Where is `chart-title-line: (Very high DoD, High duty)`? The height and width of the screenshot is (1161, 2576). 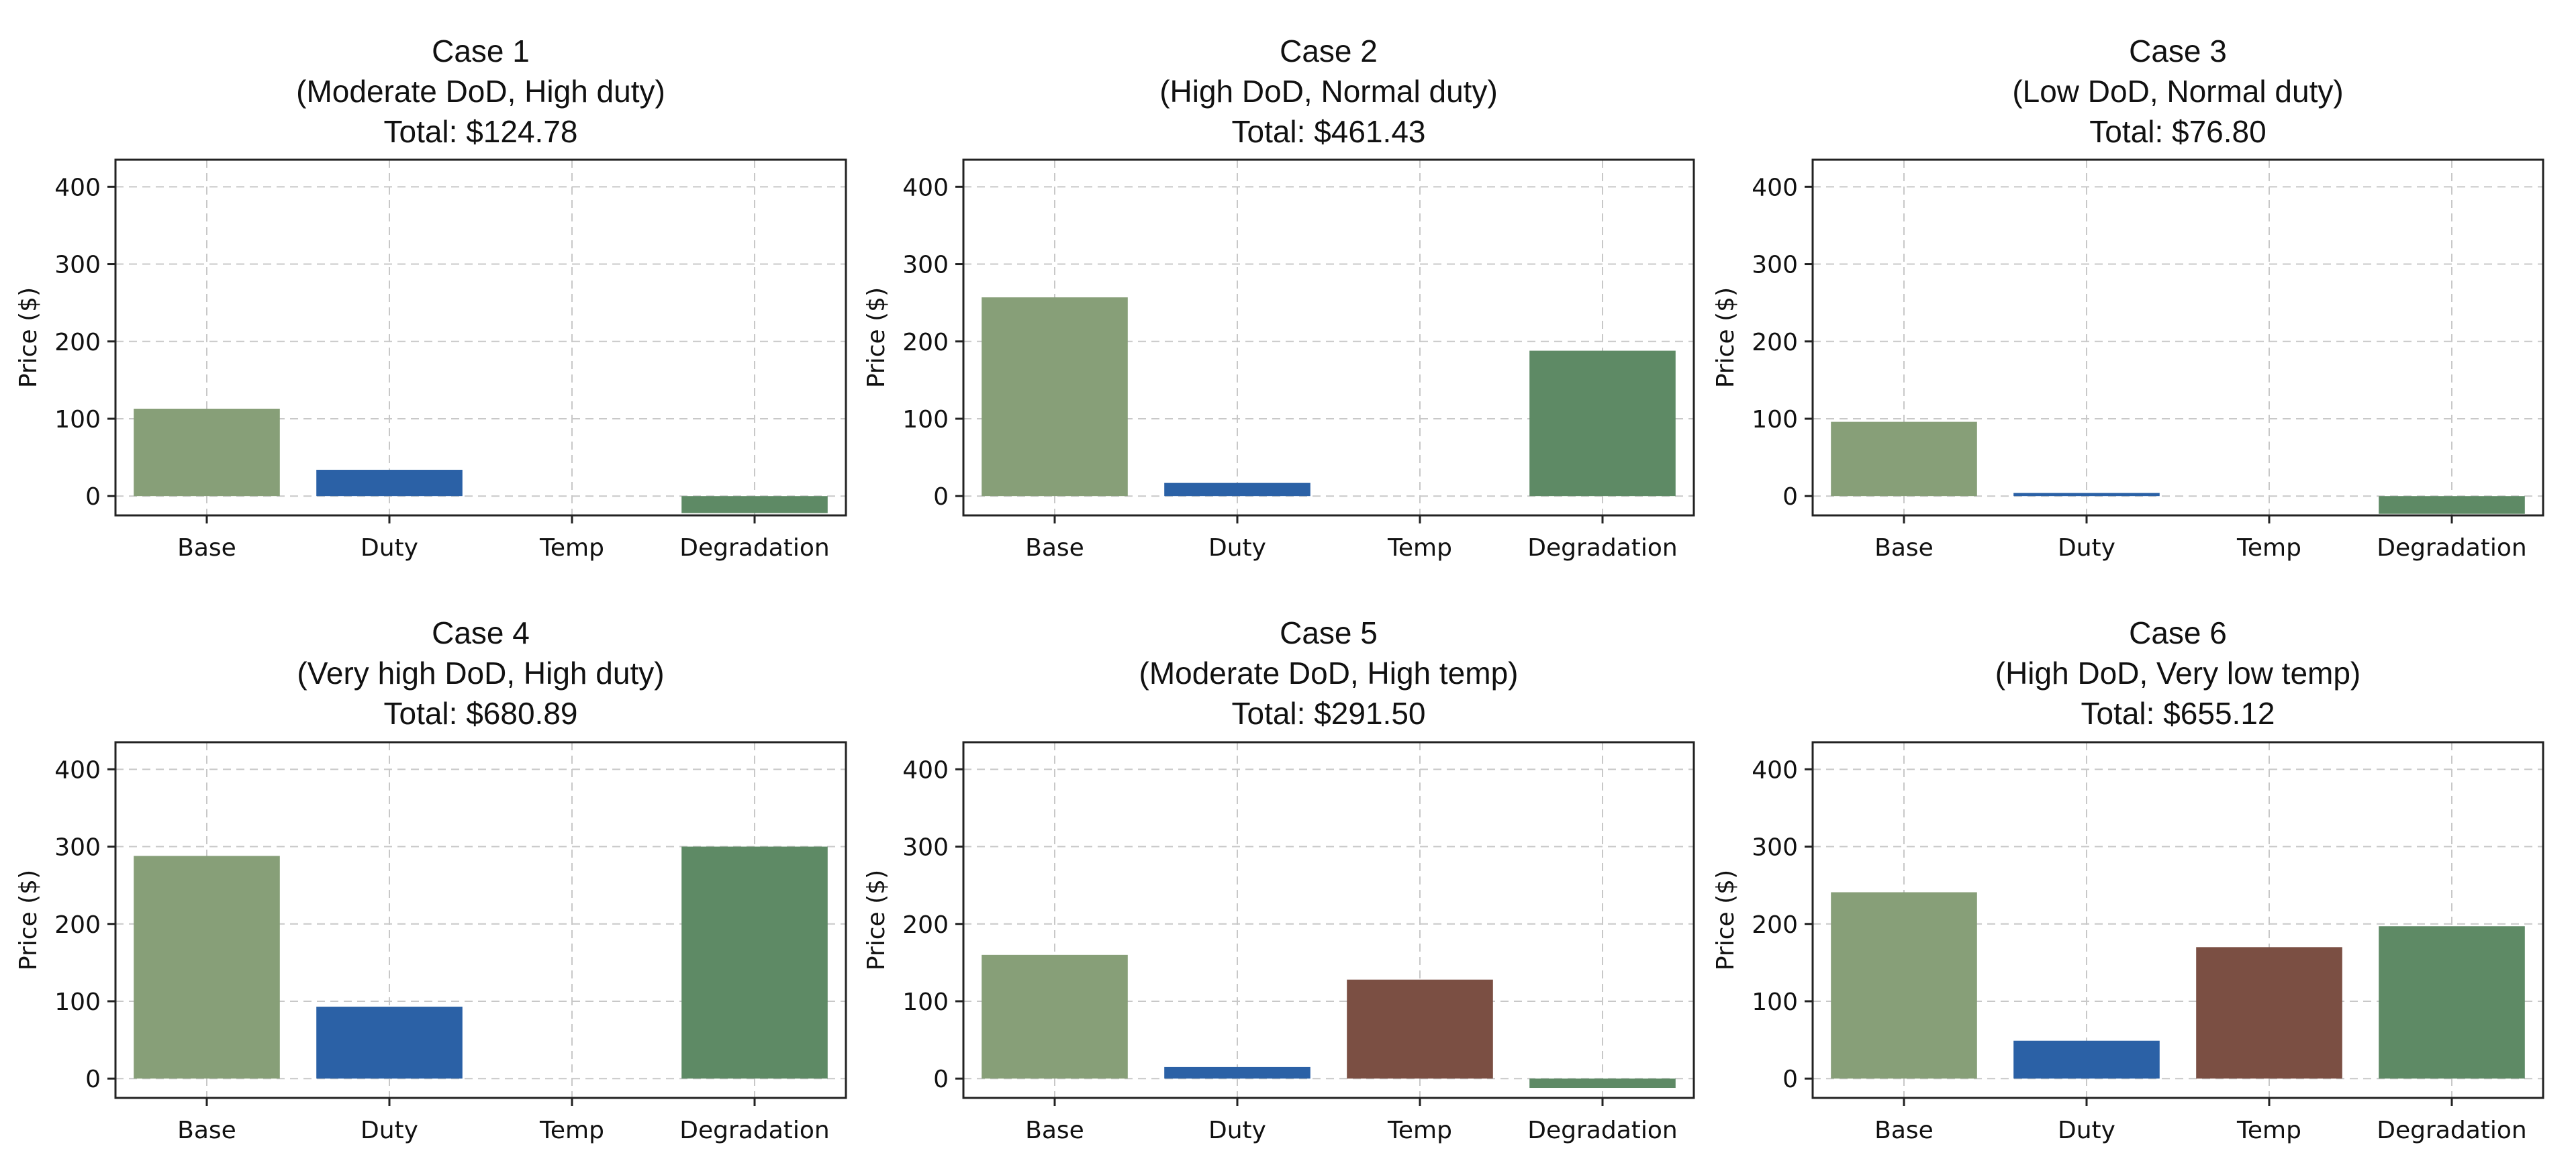 chart-title-line: (Very high DoD, High duty) is located at coordinates (480, 674).